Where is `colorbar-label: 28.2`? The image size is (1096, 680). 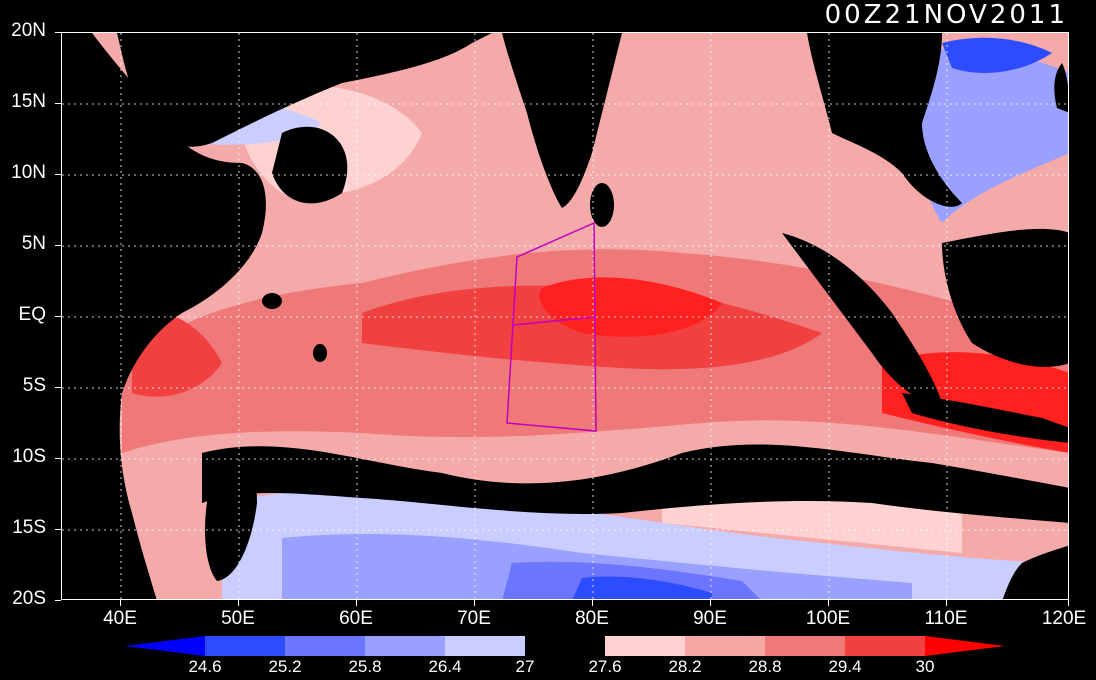
colorbar-label: 28.2 is located at coordinates (685, 666).